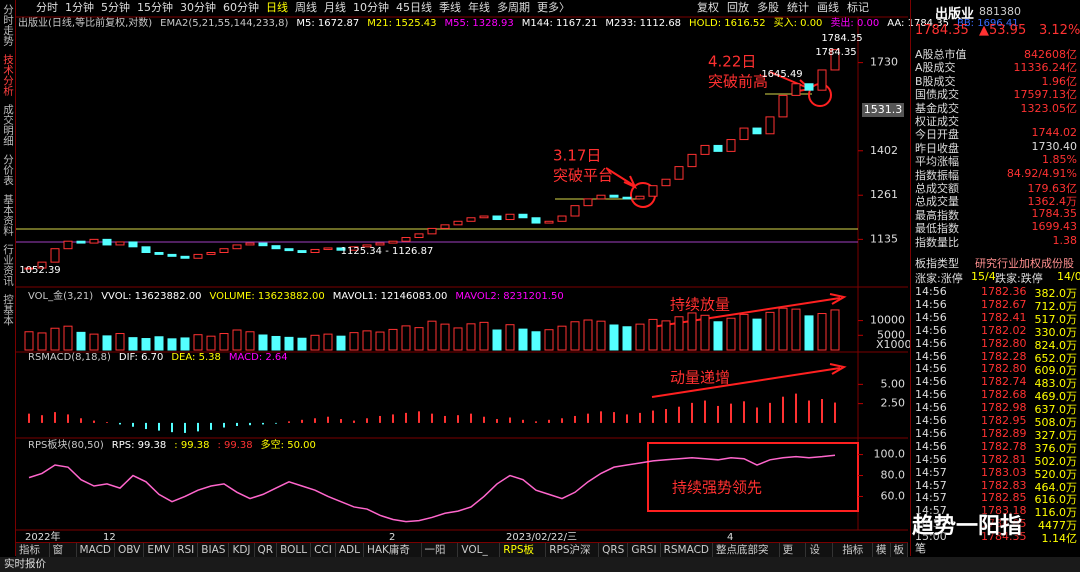 Image resolution: width=1080 pixels, height=572 pixels. I want to click on tool-button: 标记, so click(858, 7).